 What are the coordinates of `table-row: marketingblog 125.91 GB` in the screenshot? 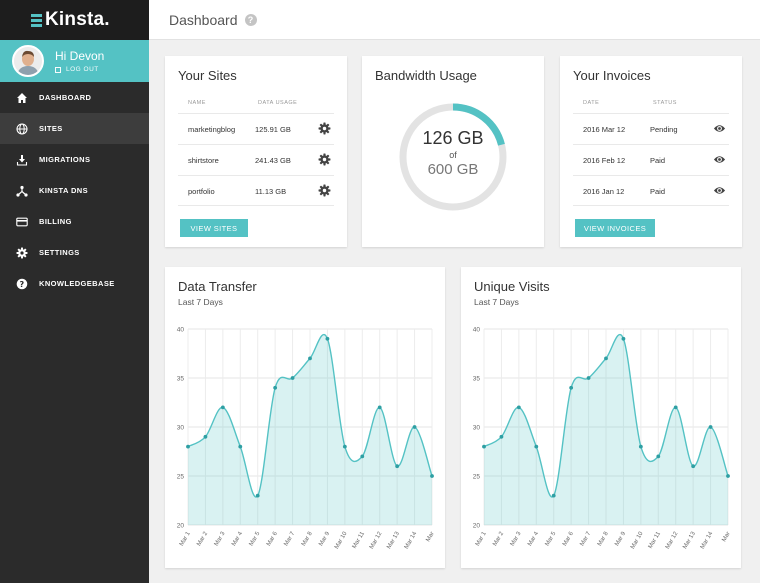 It's located at (256, 128).